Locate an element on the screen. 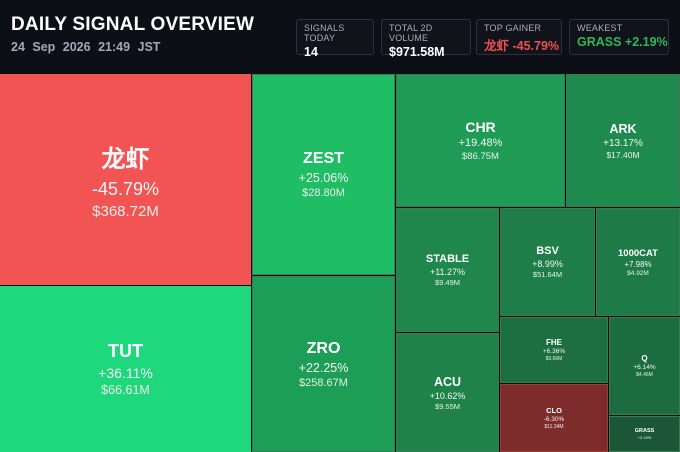  tile-symbol: ZEST is located at coordinates (323, 158).